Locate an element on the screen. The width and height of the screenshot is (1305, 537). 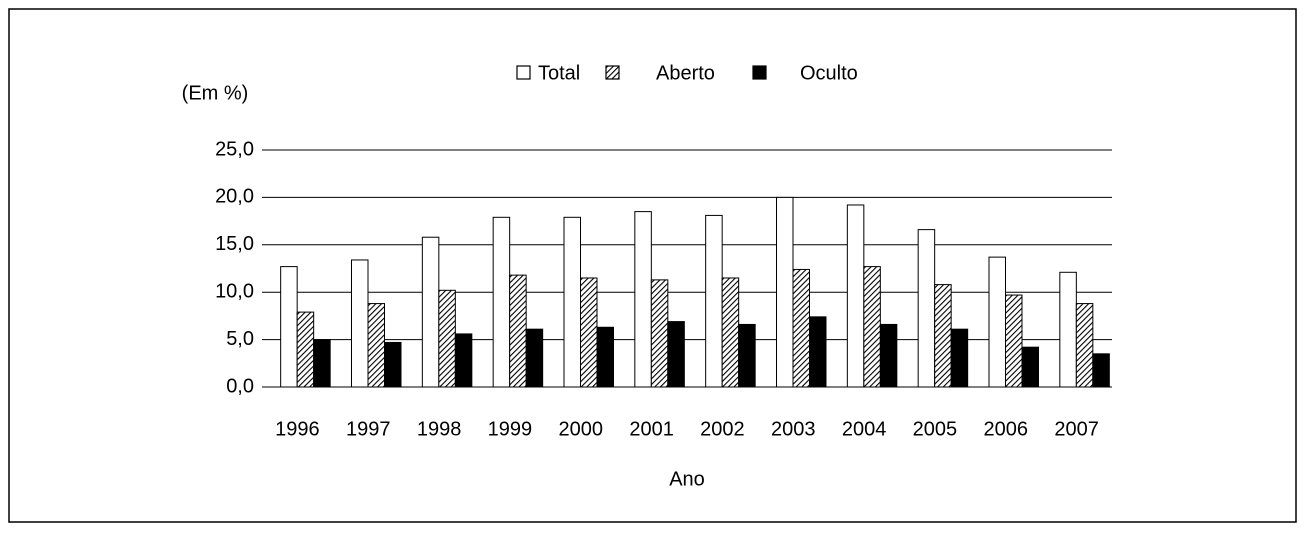
x-tick-label: 1998 is located at coordinates (439, 429).